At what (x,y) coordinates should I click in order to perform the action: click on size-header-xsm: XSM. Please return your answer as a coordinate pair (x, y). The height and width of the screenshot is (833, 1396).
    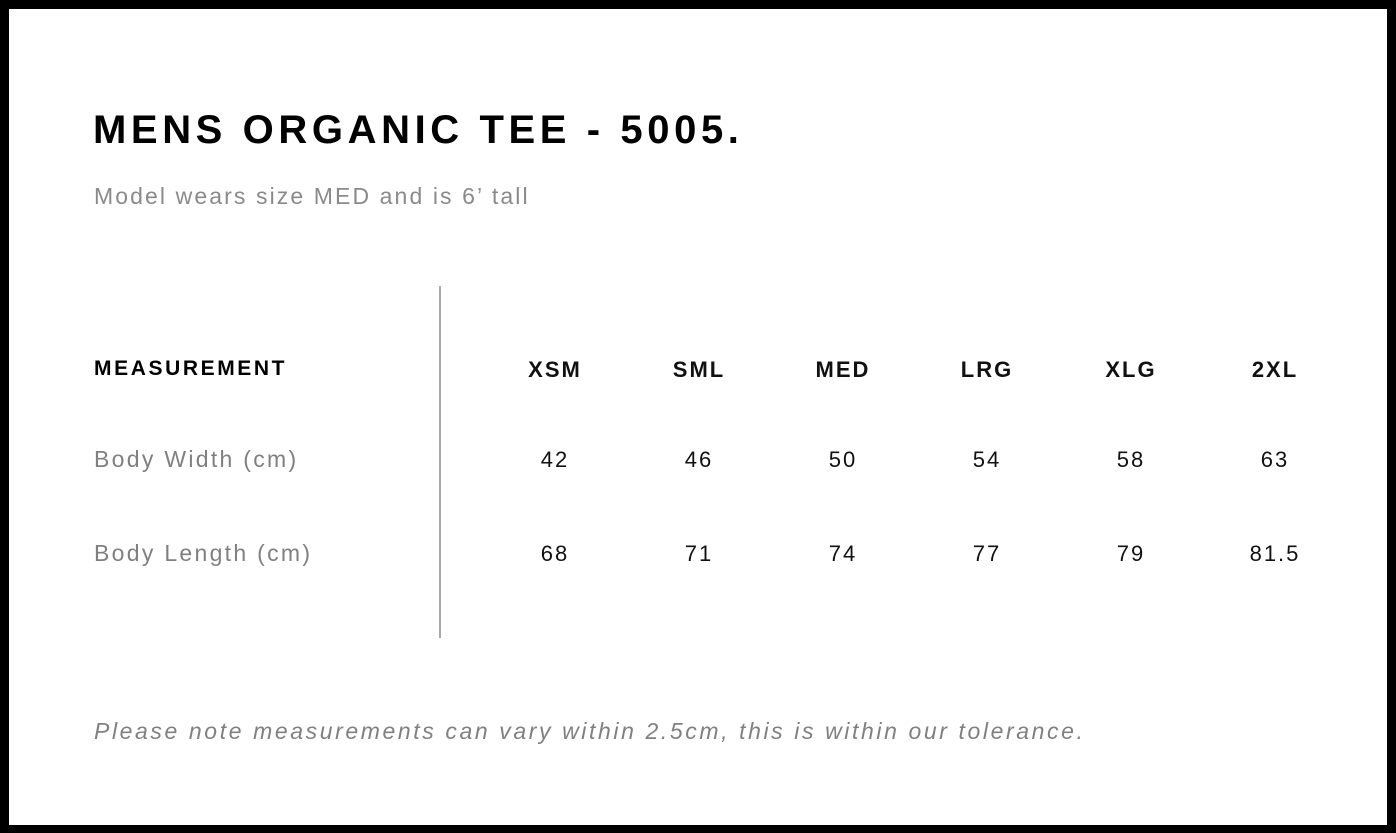
    Looking at the image, I should click on (555, 369).